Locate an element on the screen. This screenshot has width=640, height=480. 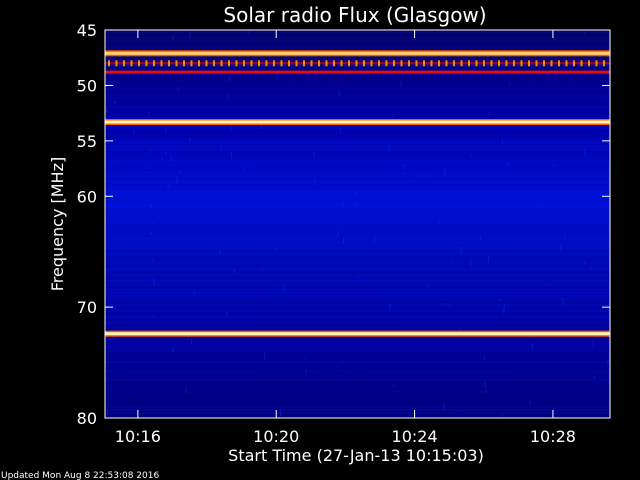
chart-title: Solar radio Flux (Glasgow) is located at coordinates (354, 15).